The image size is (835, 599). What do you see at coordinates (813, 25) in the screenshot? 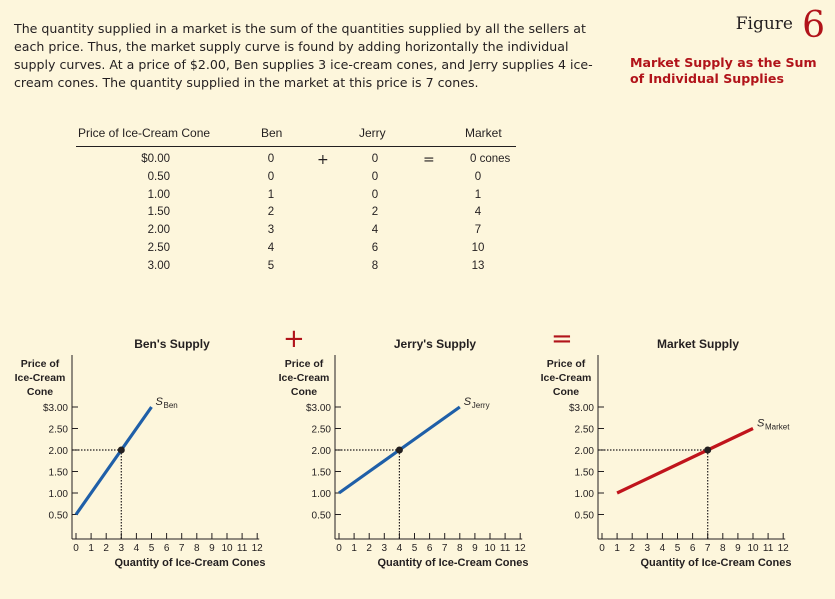
I see `figure-number: 6` at bounding box center [813, 25].